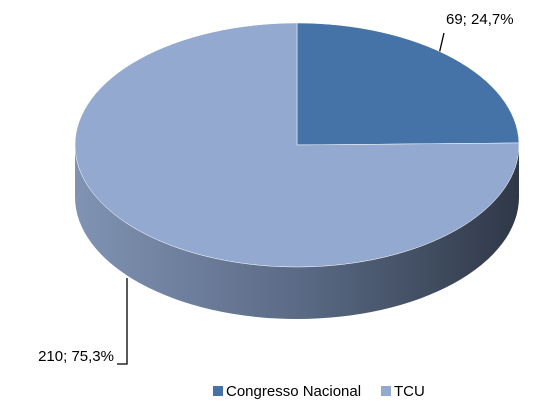 Image resolution: width=535 pixels, height=406 pixels. I want to click on pie-slice, so click(408, 84).